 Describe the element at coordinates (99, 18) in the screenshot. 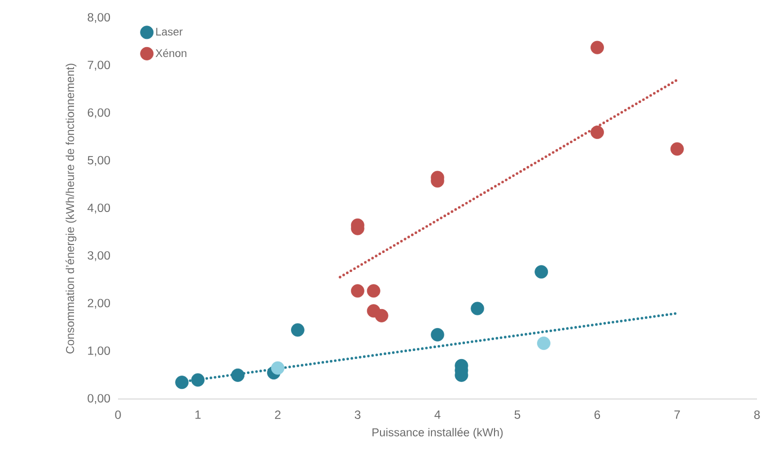

I see `y-tick-label: 8,00` at that location.